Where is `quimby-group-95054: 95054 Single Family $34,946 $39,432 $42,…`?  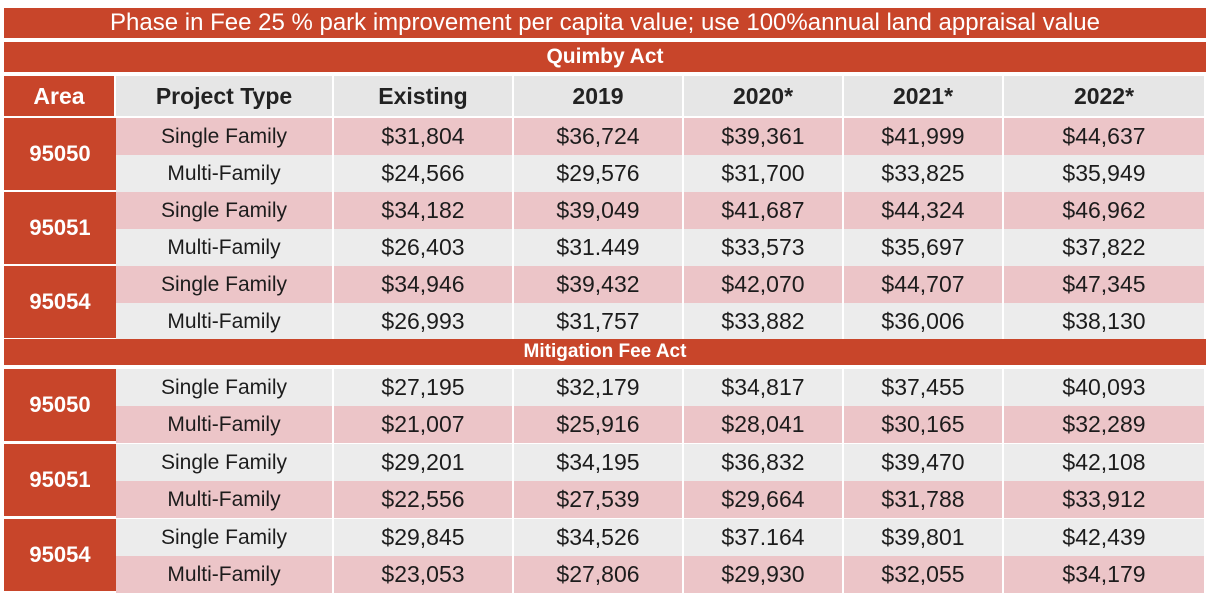
quimby-group-95054: 95054 Single Family $34,946 $39,432 $42,… is located at coordinates (605, 303).